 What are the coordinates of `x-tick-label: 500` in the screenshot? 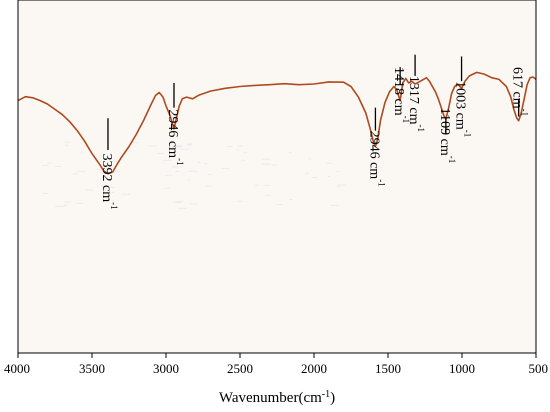 It's located at (539, 368).